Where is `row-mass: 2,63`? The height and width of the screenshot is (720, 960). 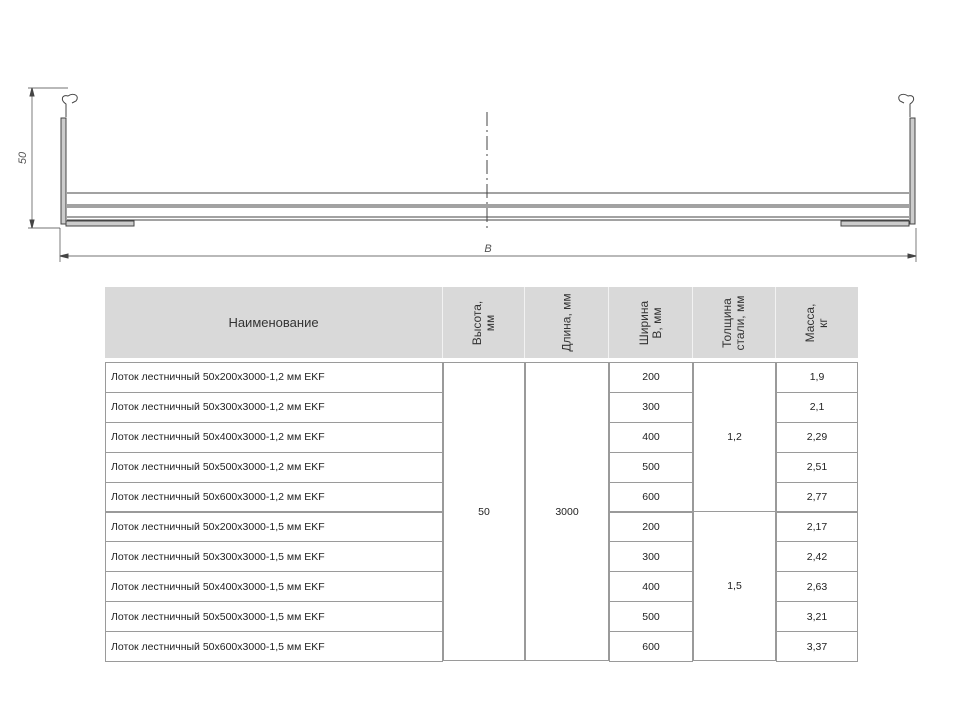 row-mass: 2,63 is located at coordinates (817, 586).